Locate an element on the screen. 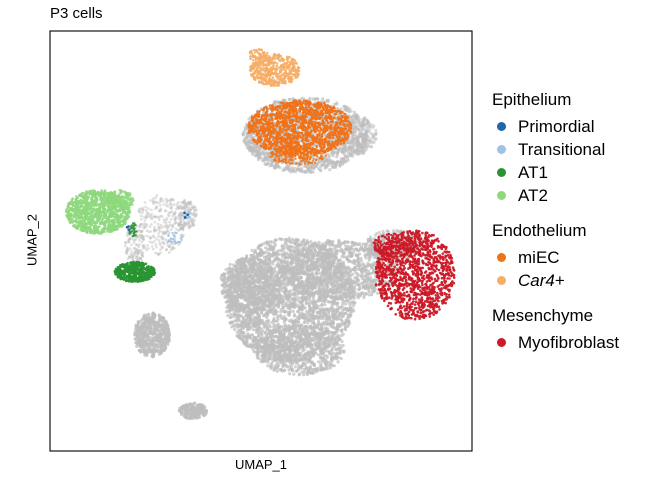 This screenshot has height=480, width=672. legend-group: Epithelium Primordial Transitional AT1 AT2 is located at coordinates (555, 148).